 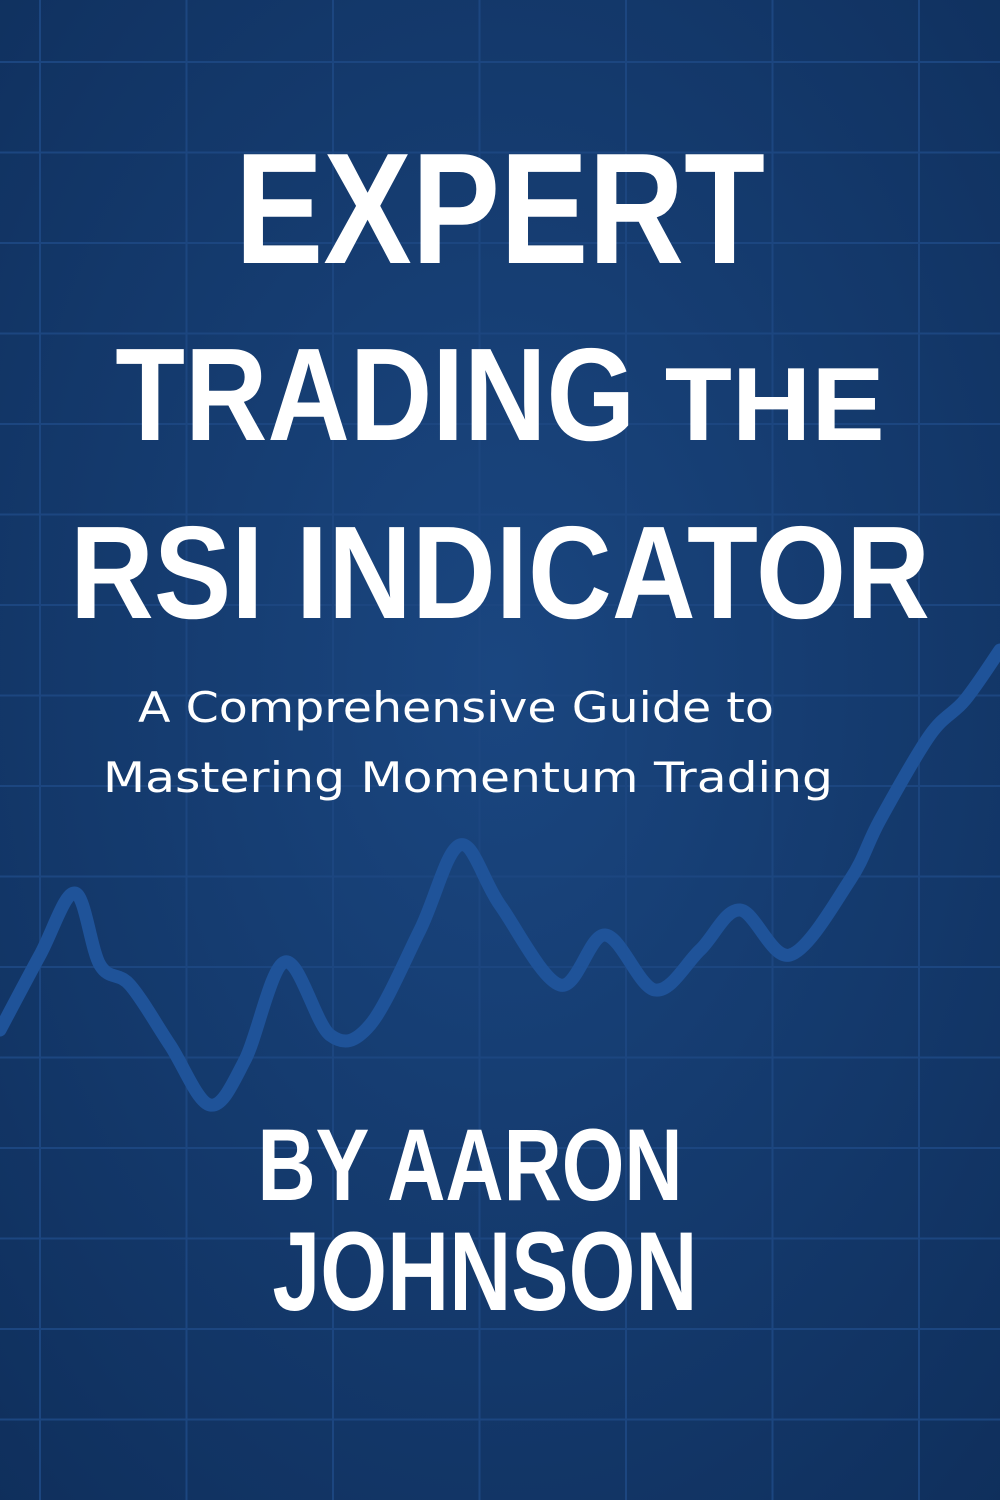 I want to click on subtitle-line-2: Mastering Momentum Trading, so click(x=468, y=777).